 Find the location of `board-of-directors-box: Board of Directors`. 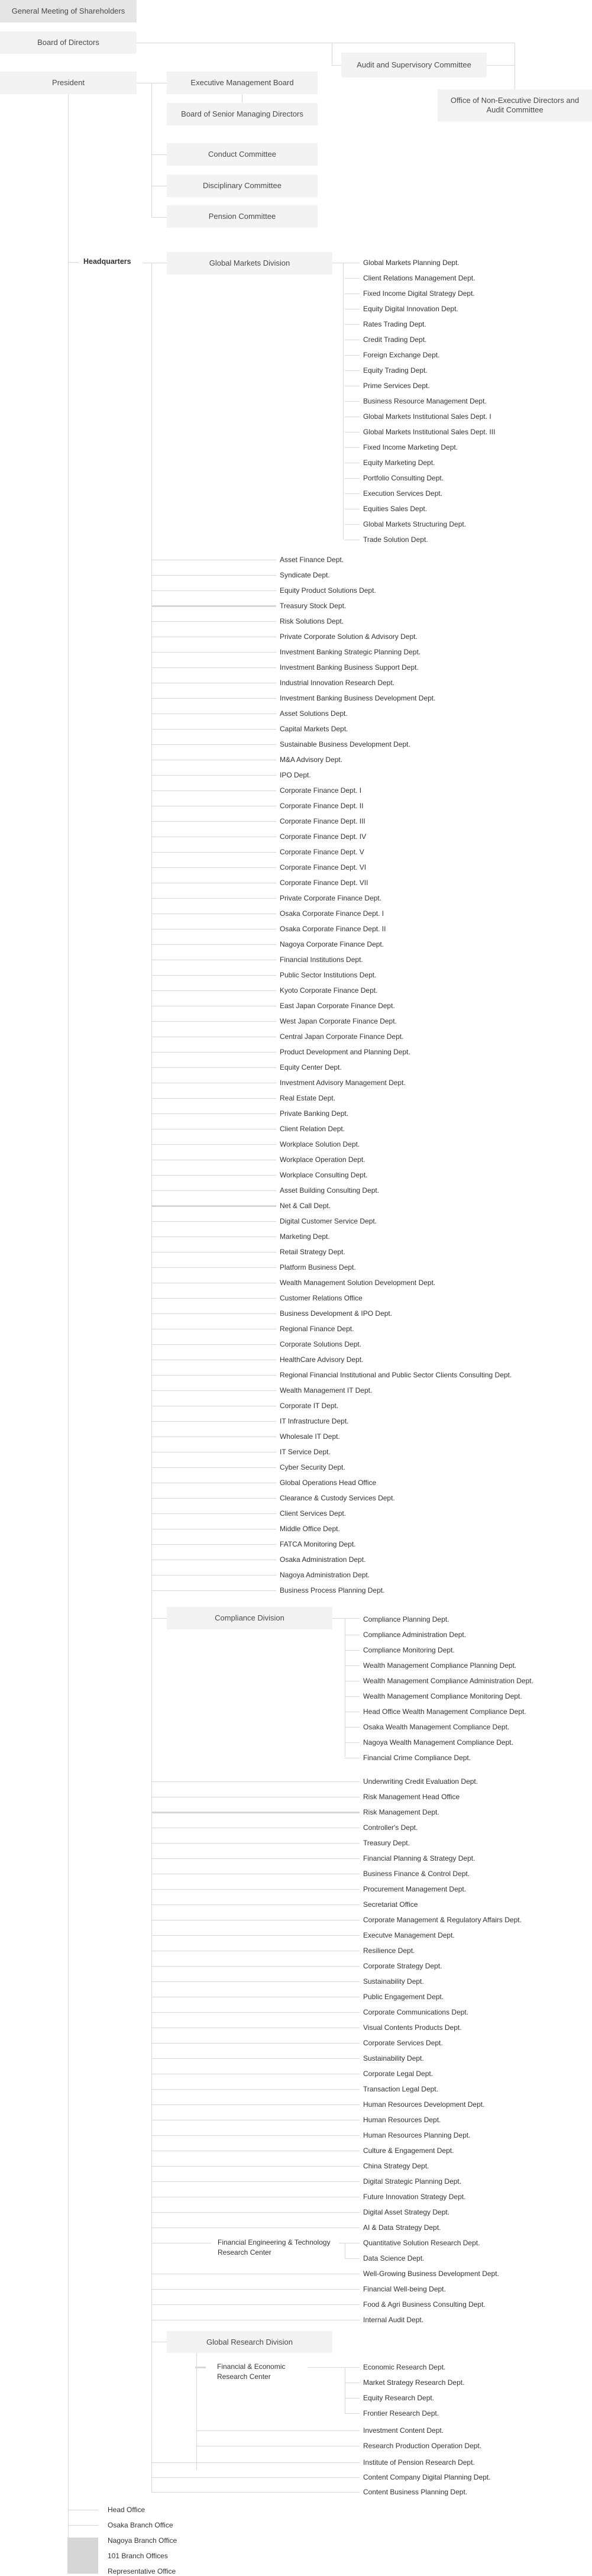

board-of-directors-box: Board of Directors is located at coordinates (68, 42).